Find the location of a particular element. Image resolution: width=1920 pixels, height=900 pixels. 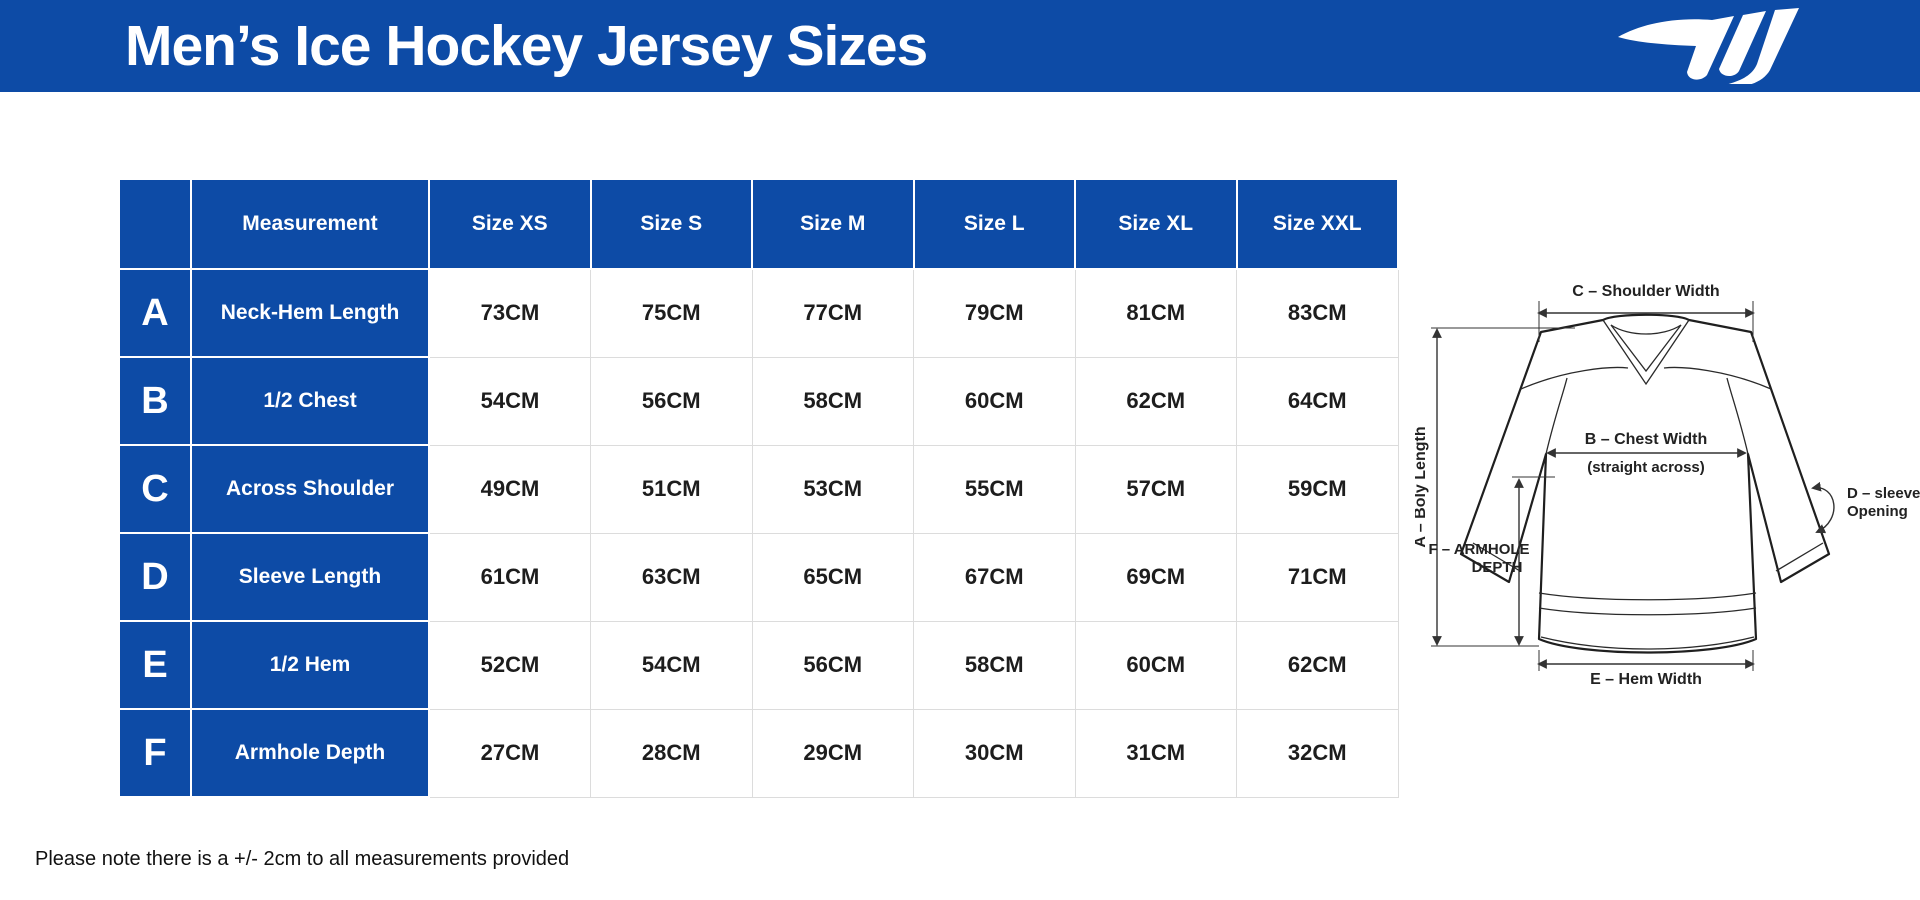

cell-value: 67CM is located at coordinates (994, 577).